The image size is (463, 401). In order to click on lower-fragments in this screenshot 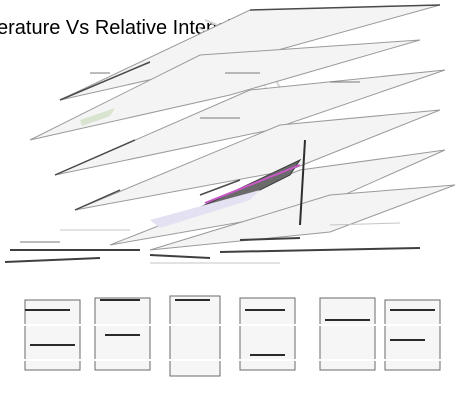, I will do `click(212, 250)`.